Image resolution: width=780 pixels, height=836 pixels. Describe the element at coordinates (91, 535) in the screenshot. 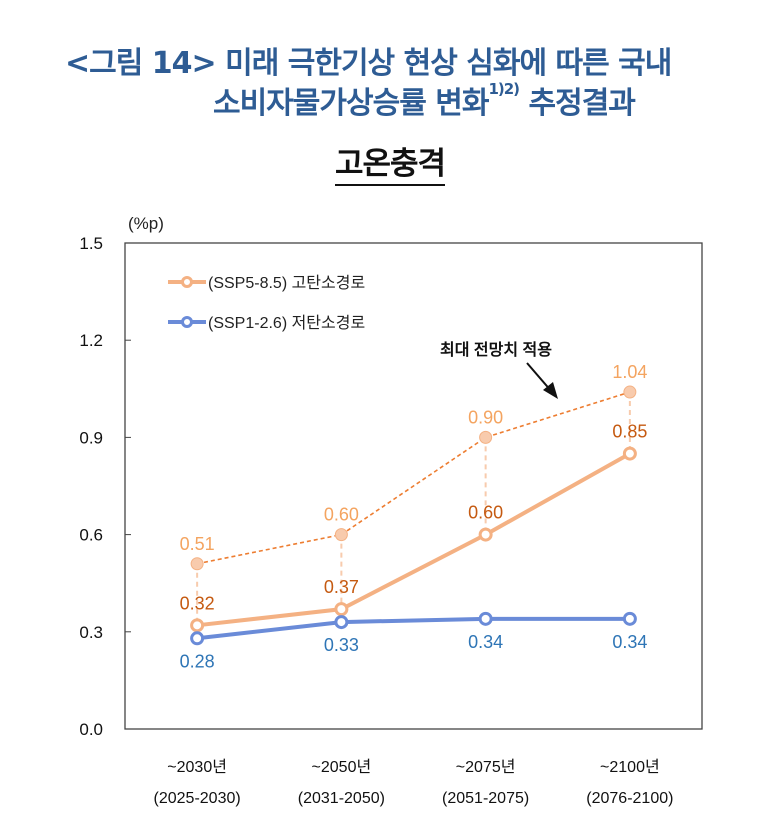

I see `y-tick-label: 0.6` at that location.